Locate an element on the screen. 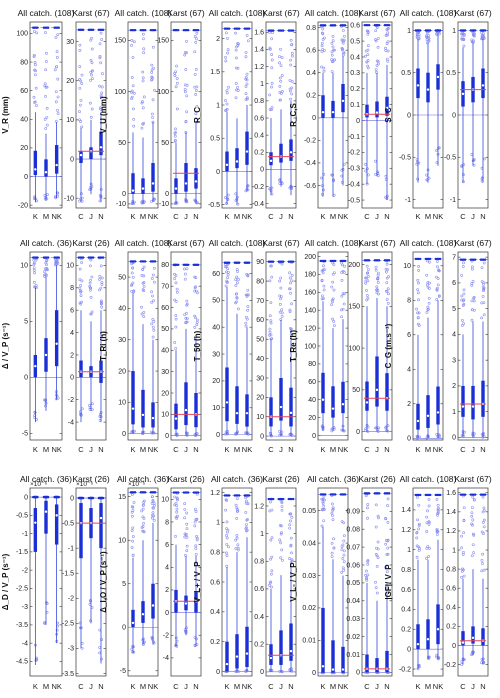 Image resolution: width=500 pixels, height=698 pixels. y-tick-label: 120 is located at coordinates (310, 328).